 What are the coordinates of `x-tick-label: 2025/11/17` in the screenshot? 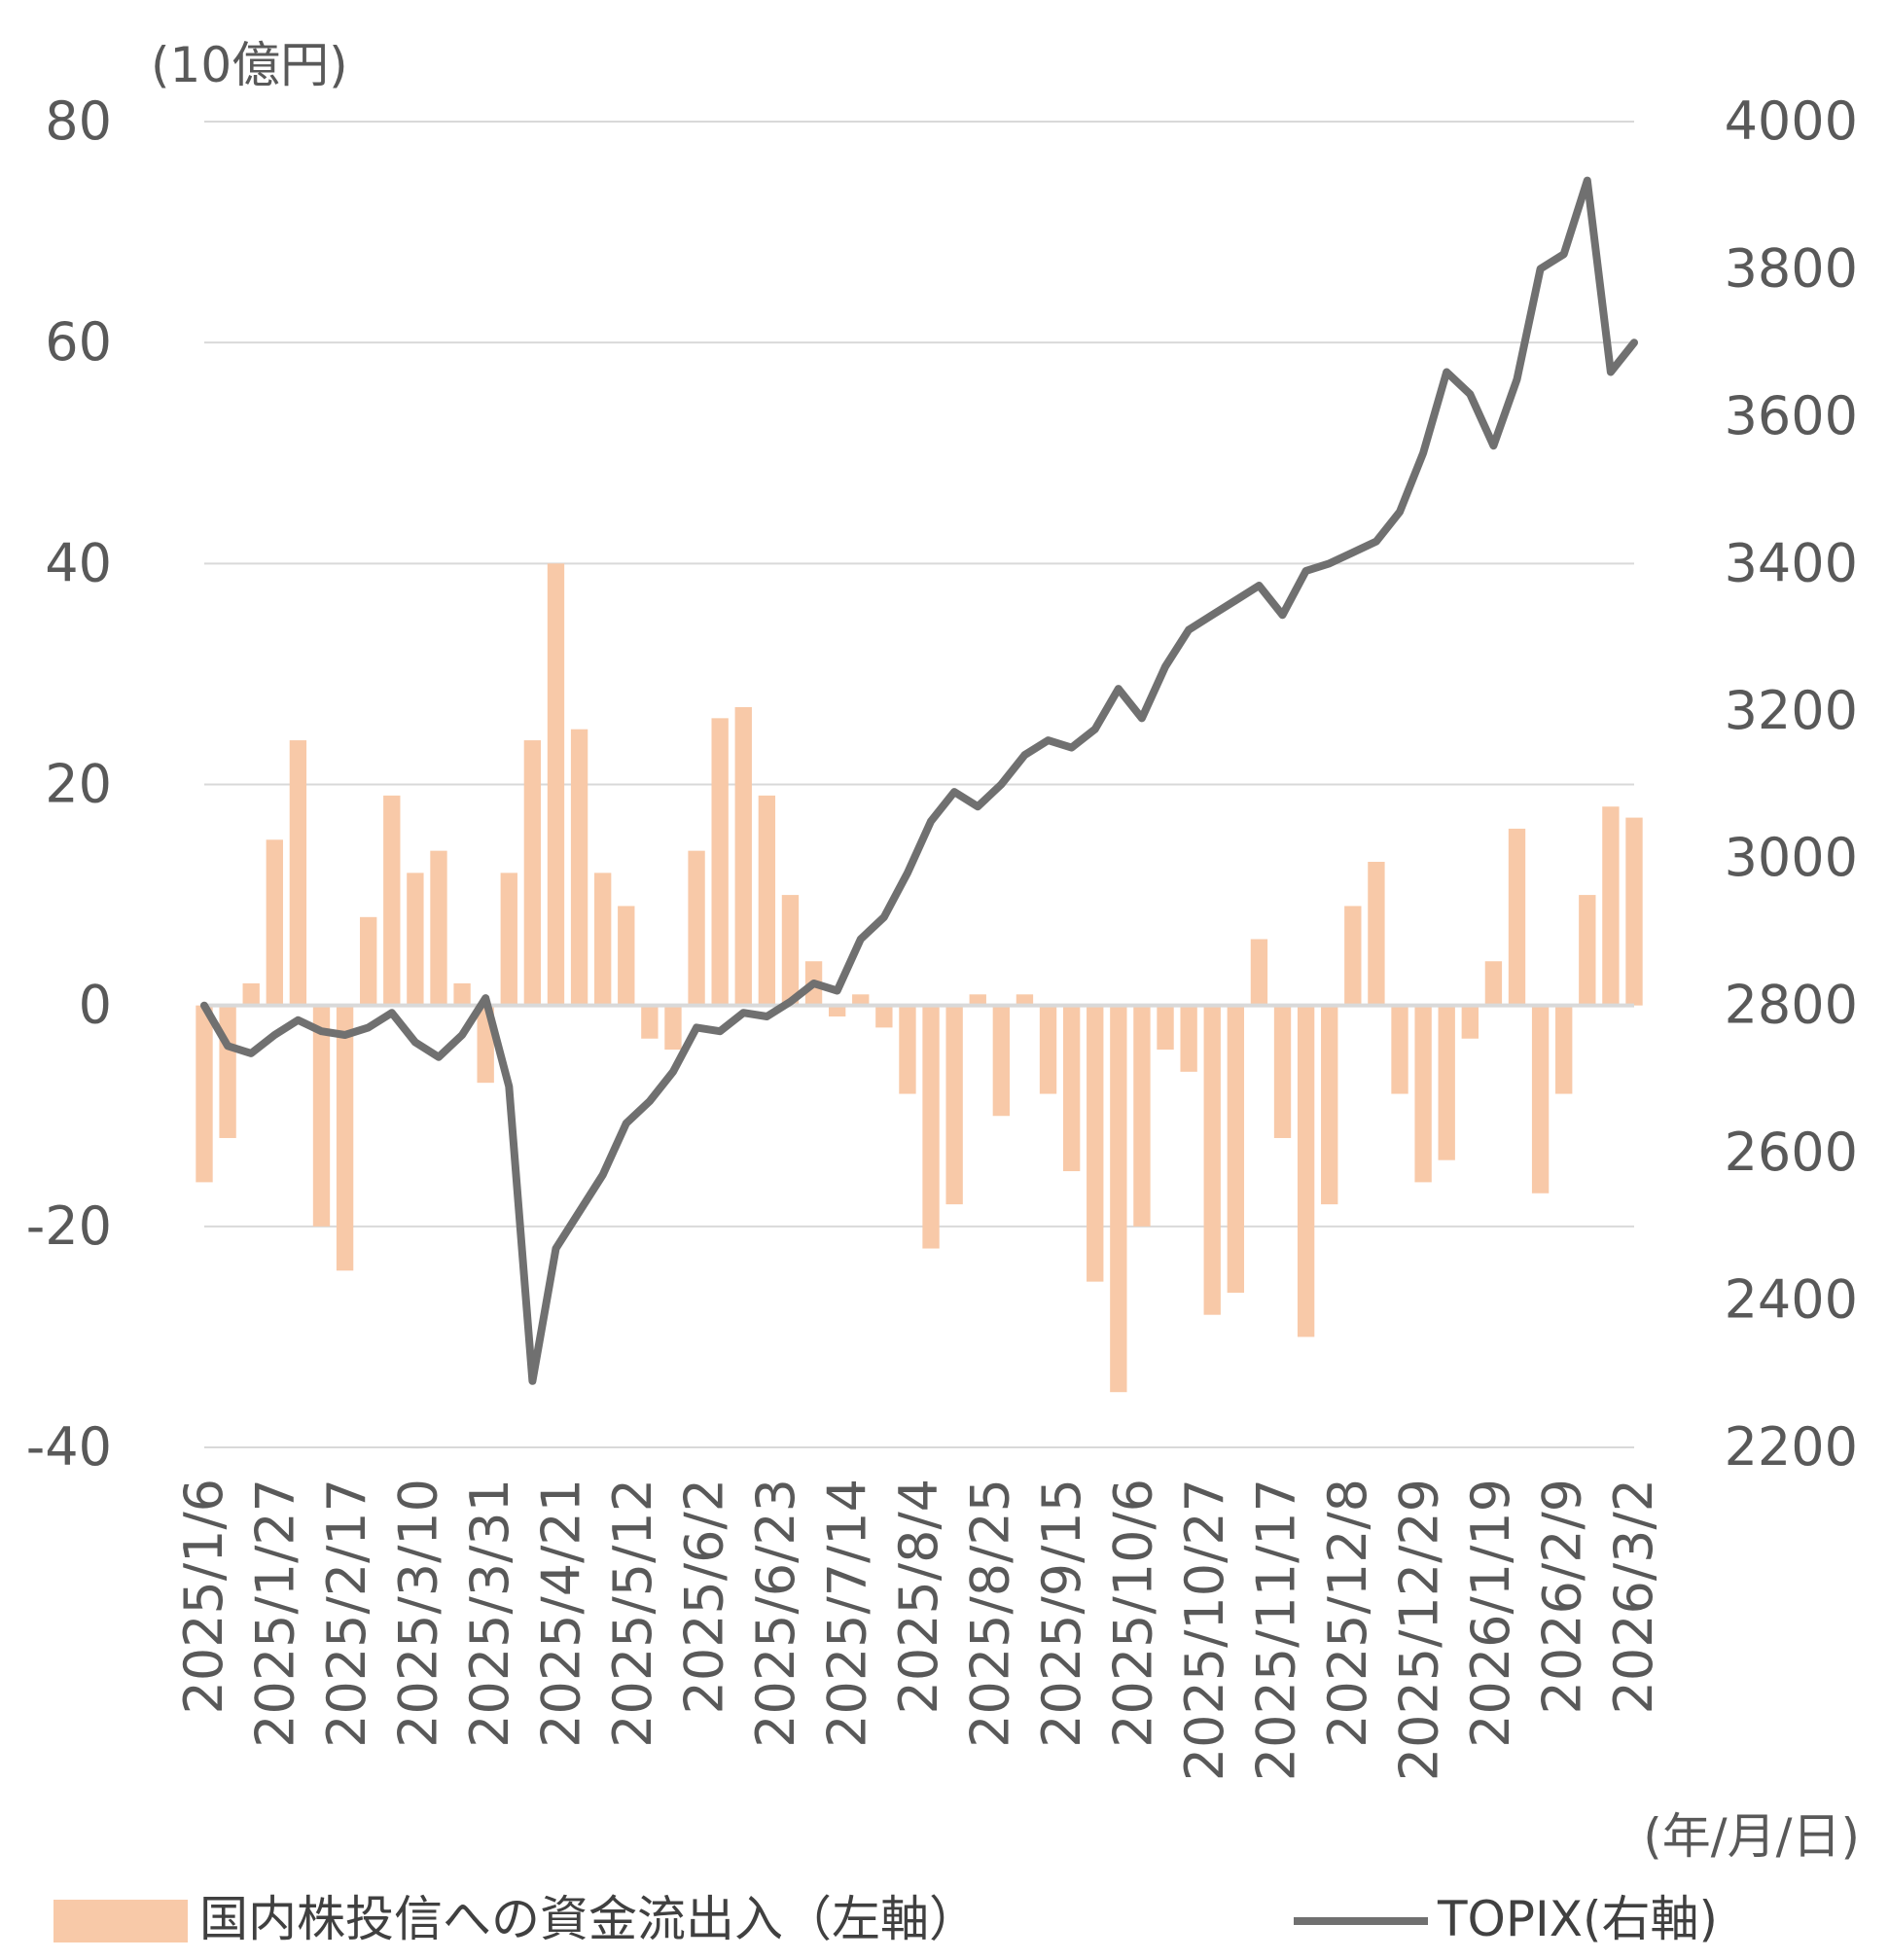 It's located at (1277, 1630).